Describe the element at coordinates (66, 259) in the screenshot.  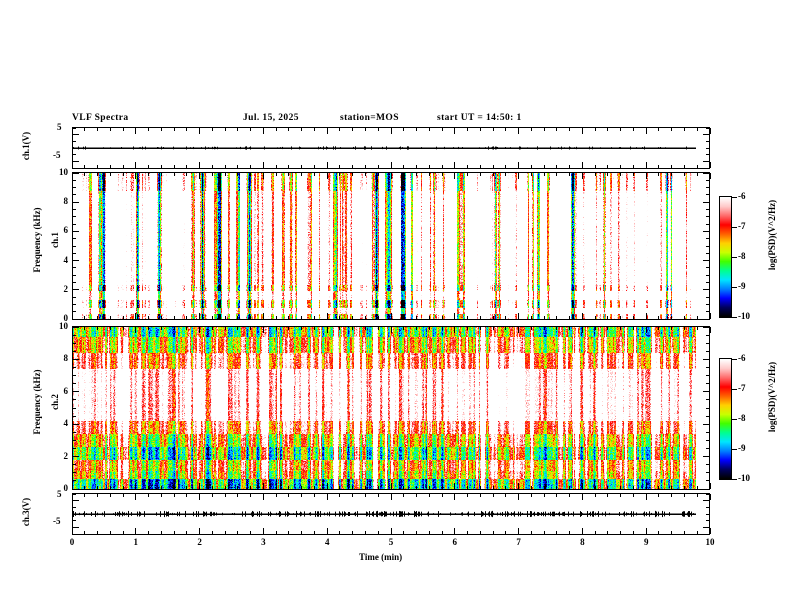
I see `ytick-label-ch1_spec-4: 4` at that location.